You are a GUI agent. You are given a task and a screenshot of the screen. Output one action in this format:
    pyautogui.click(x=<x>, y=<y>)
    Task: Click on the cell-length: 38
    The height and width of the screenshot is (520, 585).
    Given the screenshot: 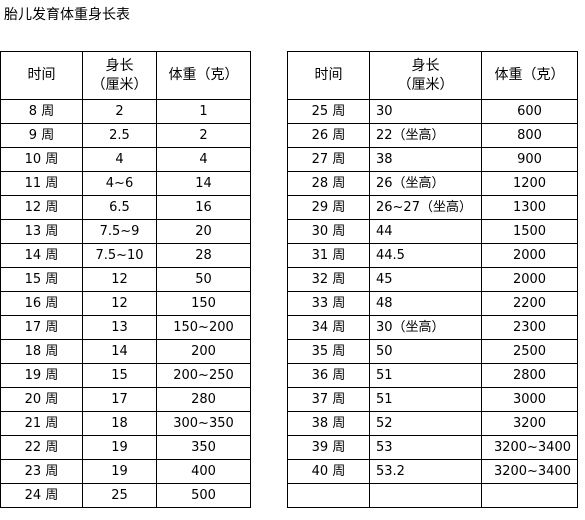 What is the action you would take?
    pyautogui.click(x=425, y=159)
    